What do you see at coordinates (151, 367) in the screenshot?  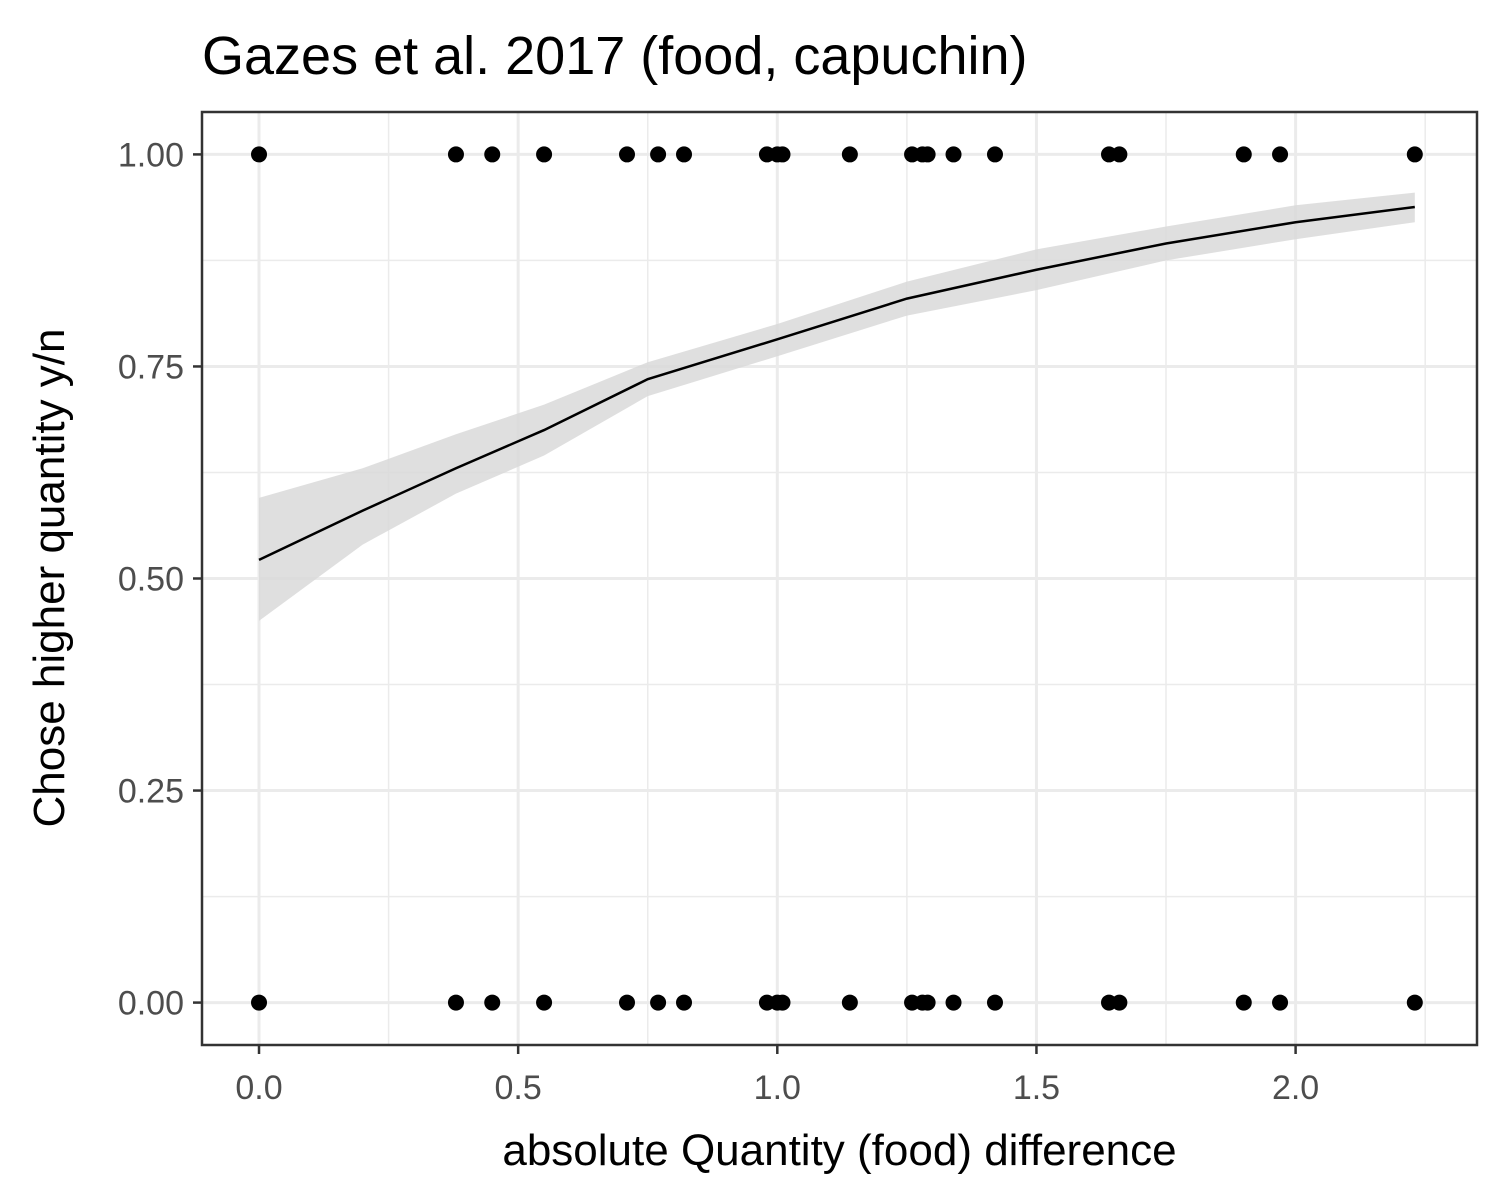 I see `y-tick-label: 0.75` at bounding box center [151, 367].